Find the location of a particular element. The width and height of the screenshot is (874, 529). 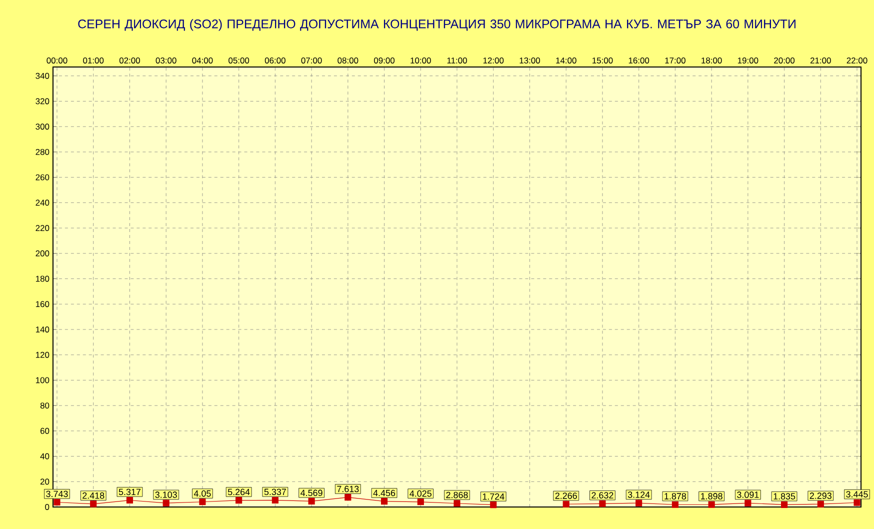

chart-title: СЕРЕН ДИОКСИД (SO2) ПРЕДЕЛНО ДОПУСТИМА КОНЦЕНТРАЦИЯ 350 МИКРОГРАМА НА КУБ. МЕТЪР ЗА 60 МИНУТИ is located at coordinates (437, 25).